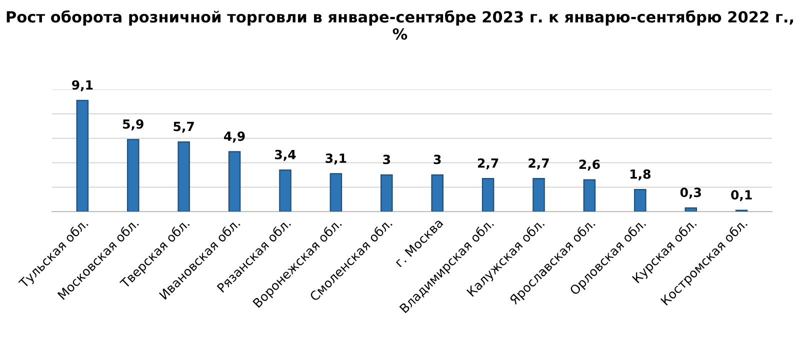  I want to click on chart-title: Рост оборота розничной торговли в январе-сентябре 2023 г. к январю-сентябрю 2022 г., %, so click(399, 25).